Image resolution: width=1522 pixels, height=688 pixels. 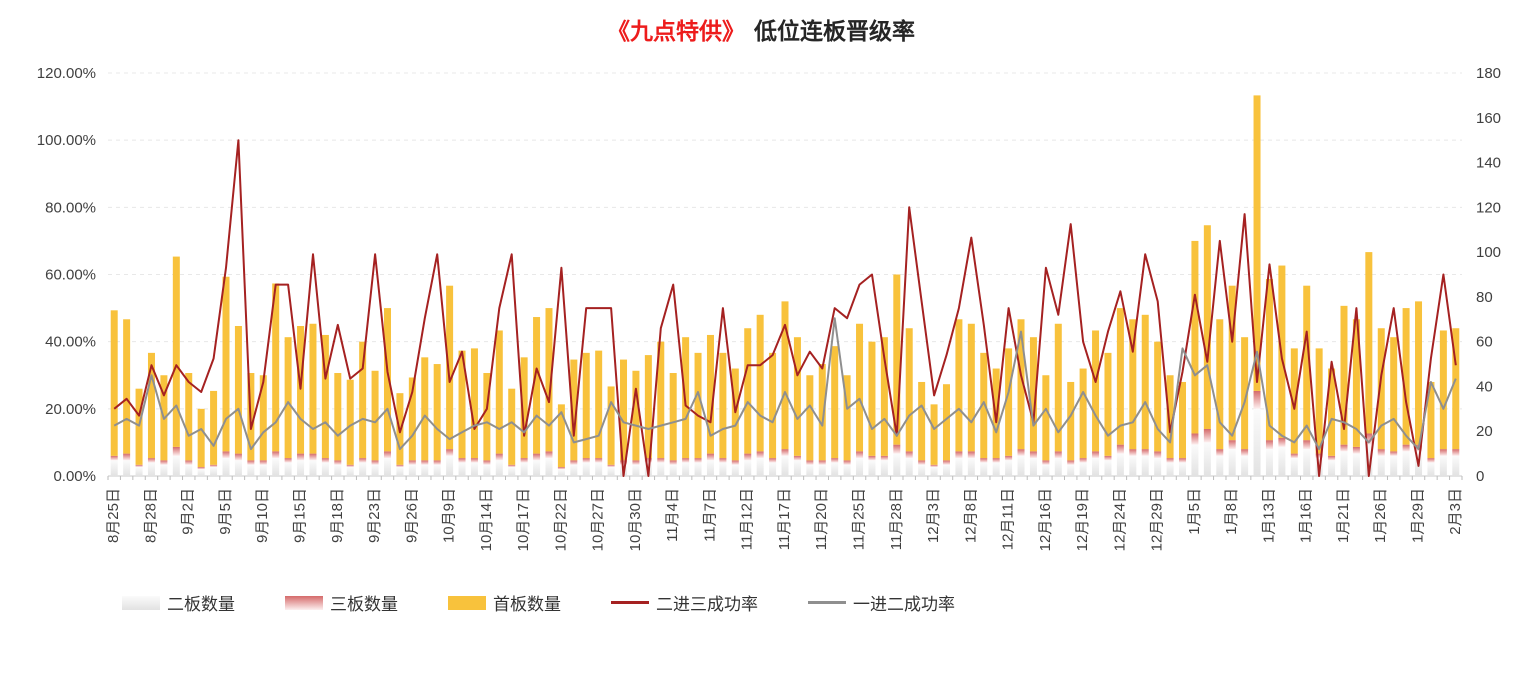 I want to click on svg-text: 1月8日, so click(x=1231, y=511).